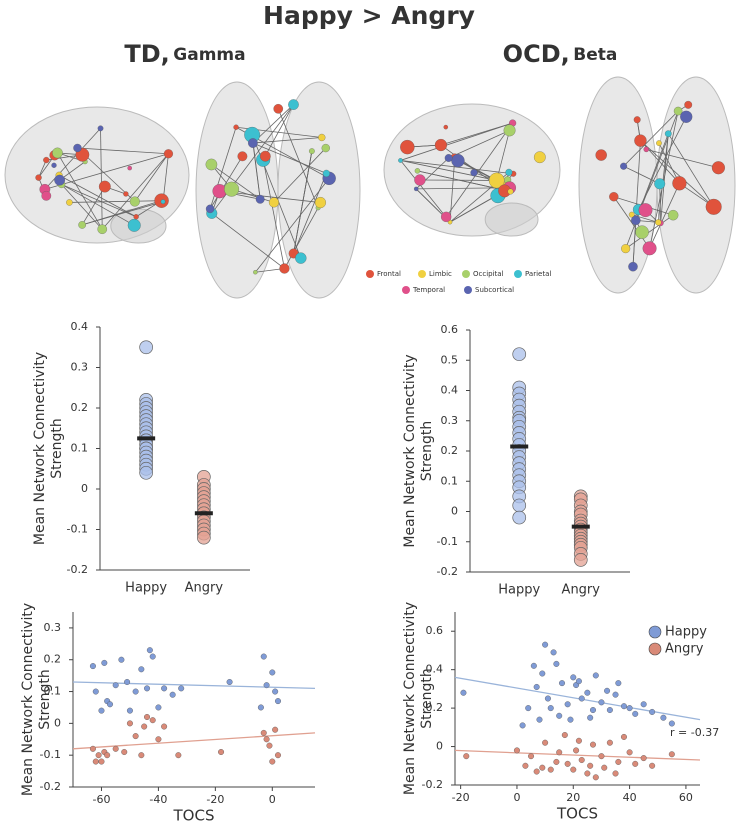  What do you see at coordinates (686, 797) in the screenshot?
I see `x-tick-label: 60` at bounding box center [686, 797].